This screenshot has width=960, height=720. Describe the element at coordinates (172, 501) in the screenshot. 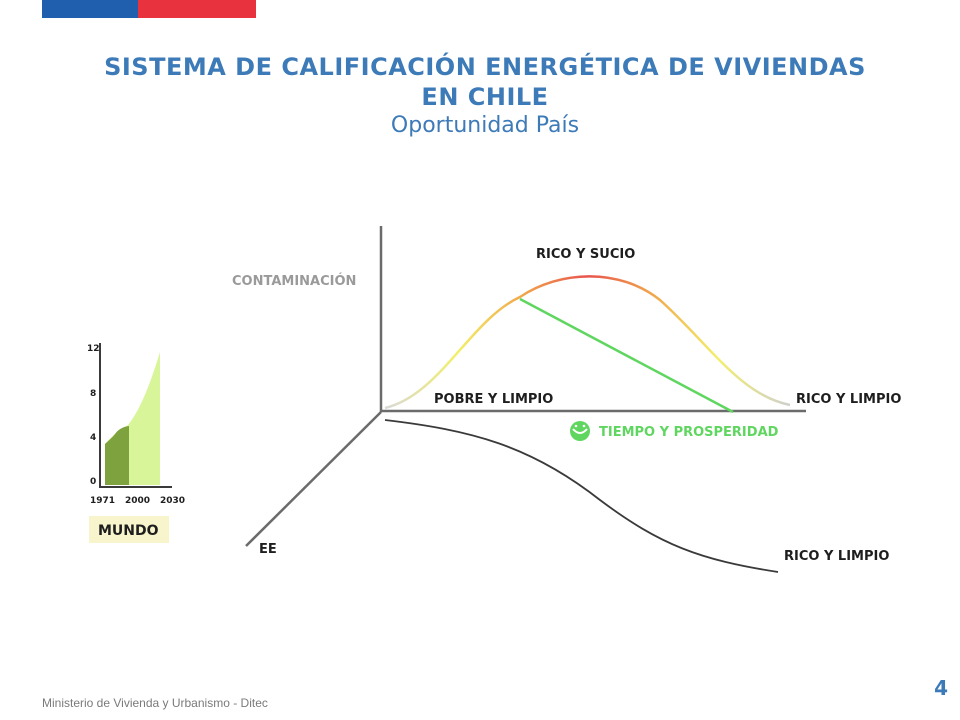

I see `mini-xtick-2030: 2030` at that location.